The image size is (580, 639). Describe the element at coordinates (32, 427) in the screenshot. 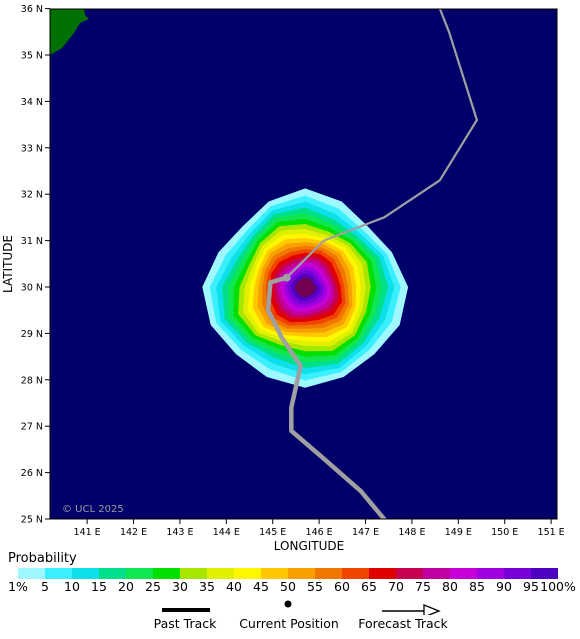

I see `latitude-tick-label: 27 N` at that location.